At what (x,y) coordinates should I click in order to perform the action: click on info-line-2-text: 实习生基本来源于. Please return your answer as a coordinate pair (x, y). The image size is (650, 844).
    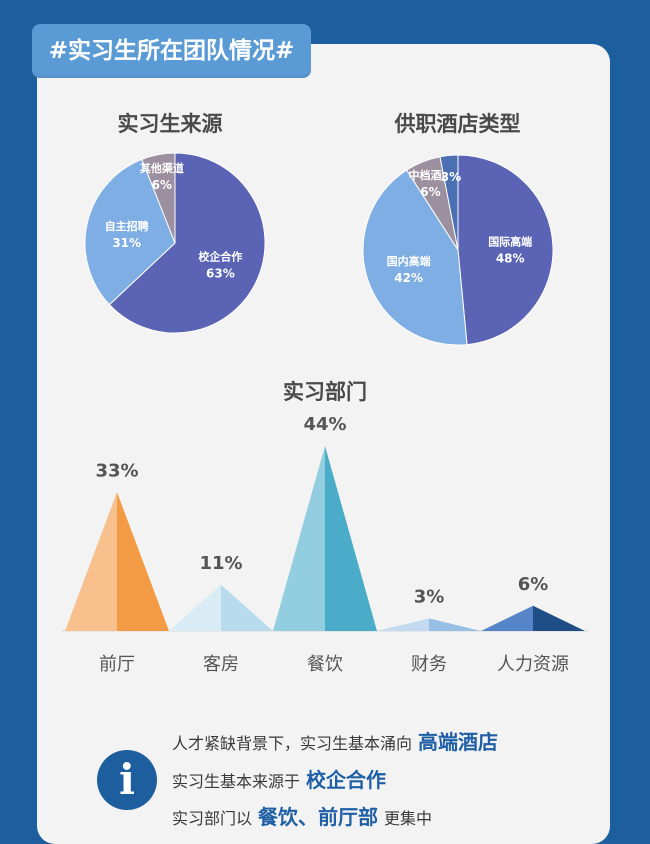
    Looking at the image, I should click on (236, 781).